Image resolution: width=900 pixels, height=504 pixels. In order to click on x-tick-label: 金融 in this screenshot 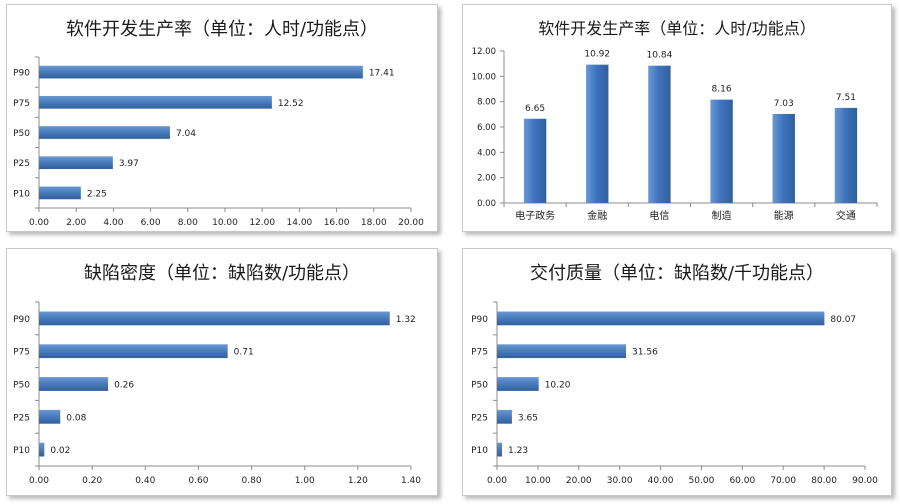, I will do `click(597, 215)`.